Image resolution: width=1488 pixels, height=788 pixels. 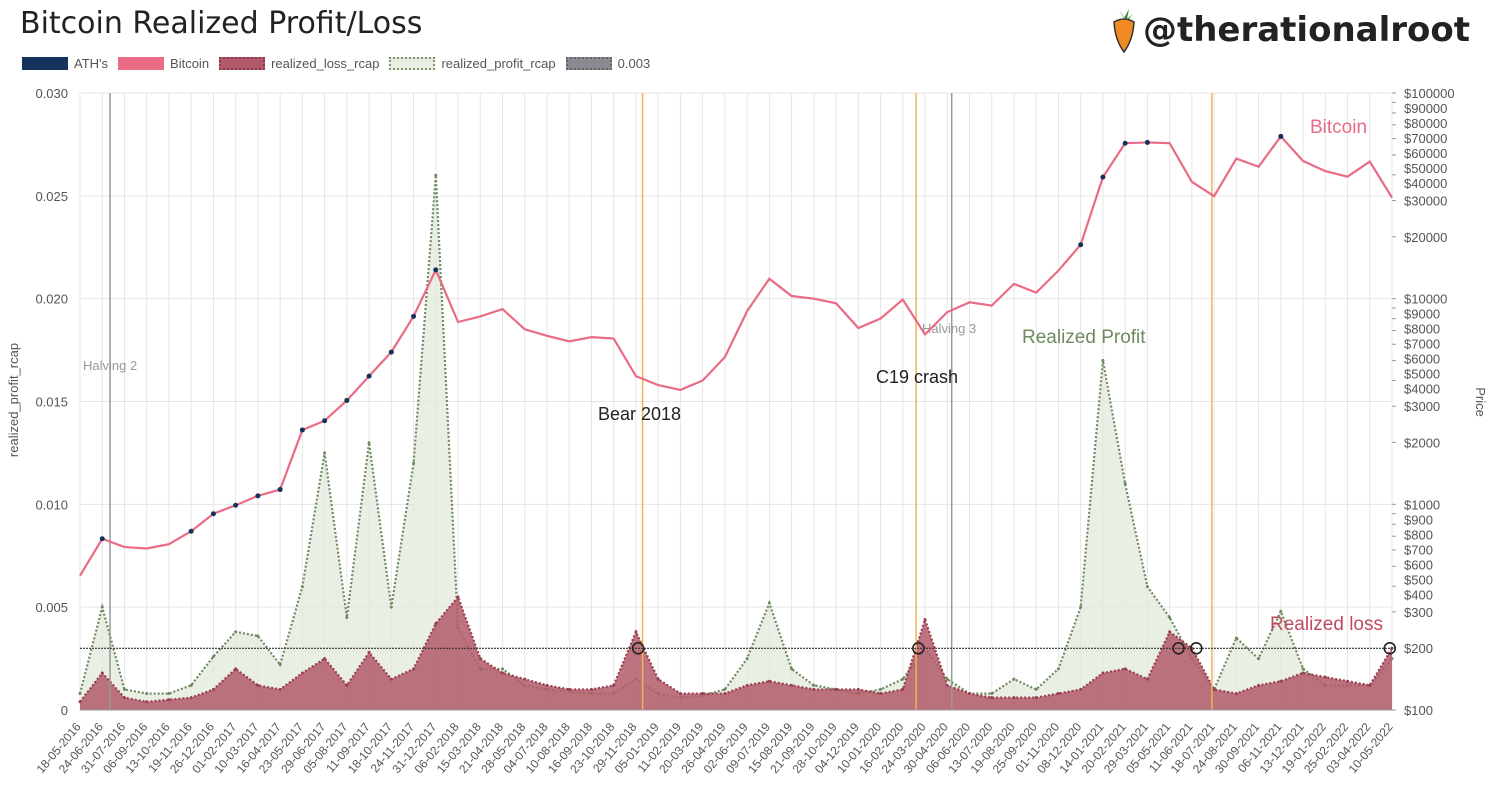 What do you see at coordinates (1422, 329) in the screenshot?
I see `y2-tick-label: $8000` at bounding box center [1422, 329].